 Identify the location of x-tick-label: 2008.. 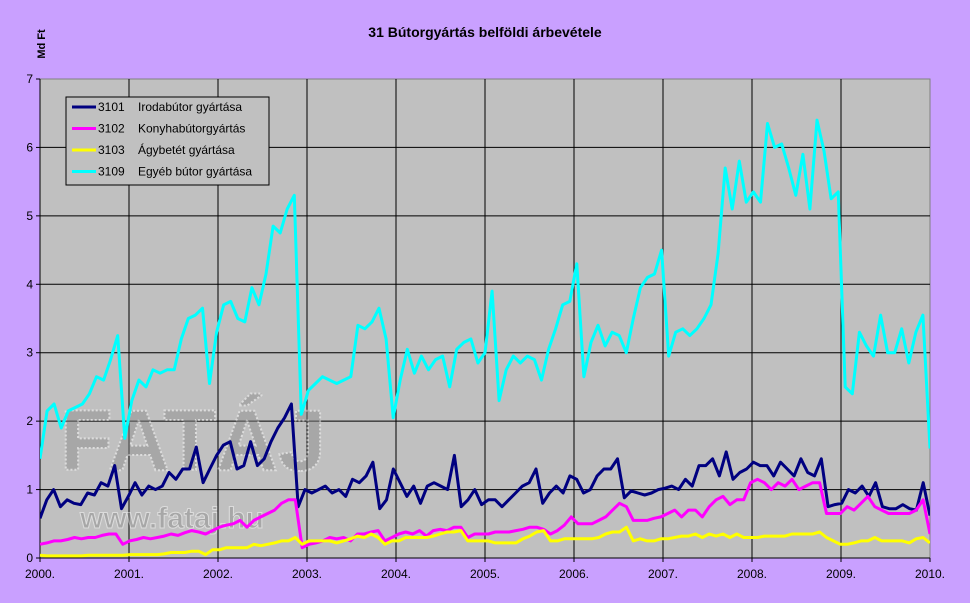
(752, 574).